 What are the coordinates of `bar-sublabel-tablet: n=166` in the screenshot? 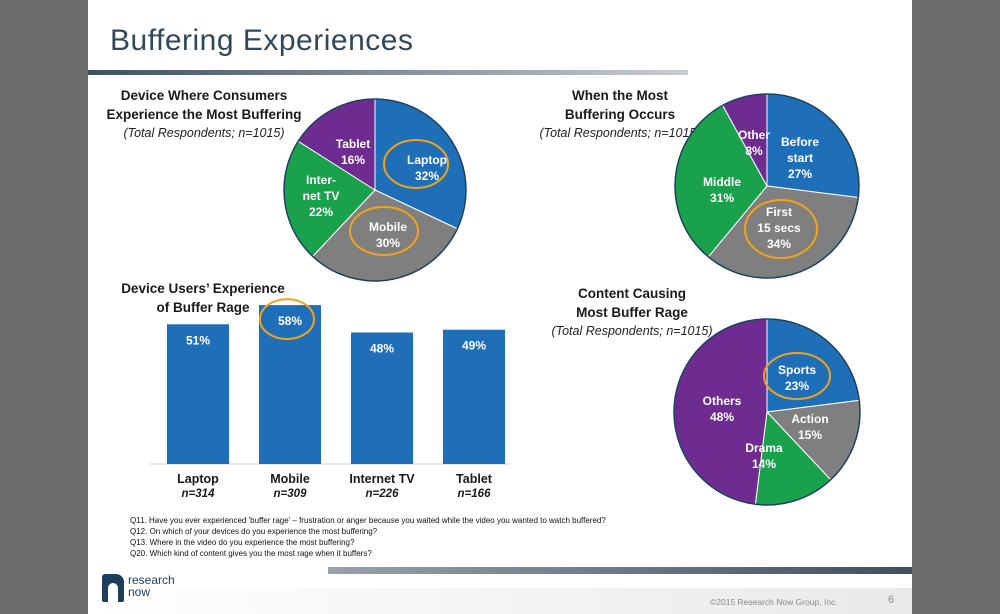 It's located at (475, 494).